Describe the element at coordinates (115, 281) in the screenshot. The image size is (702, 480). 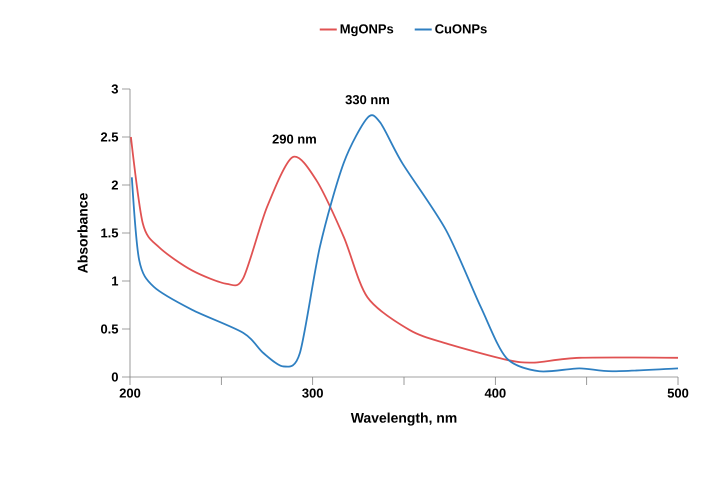
I see `y-tick-label: 1` at that location.